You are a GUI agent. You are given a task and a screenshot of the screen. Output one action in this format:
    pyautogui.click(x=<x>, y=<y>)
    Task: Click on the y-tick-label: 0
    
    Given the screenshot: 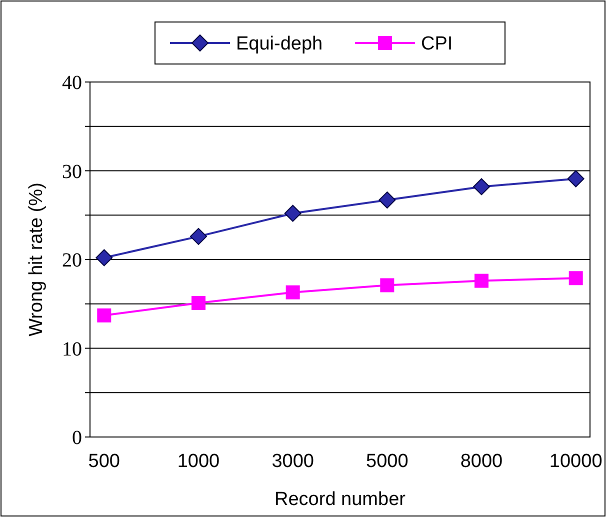 What is the action you would take?
    pyautogui.click(x=77, y=438)
    